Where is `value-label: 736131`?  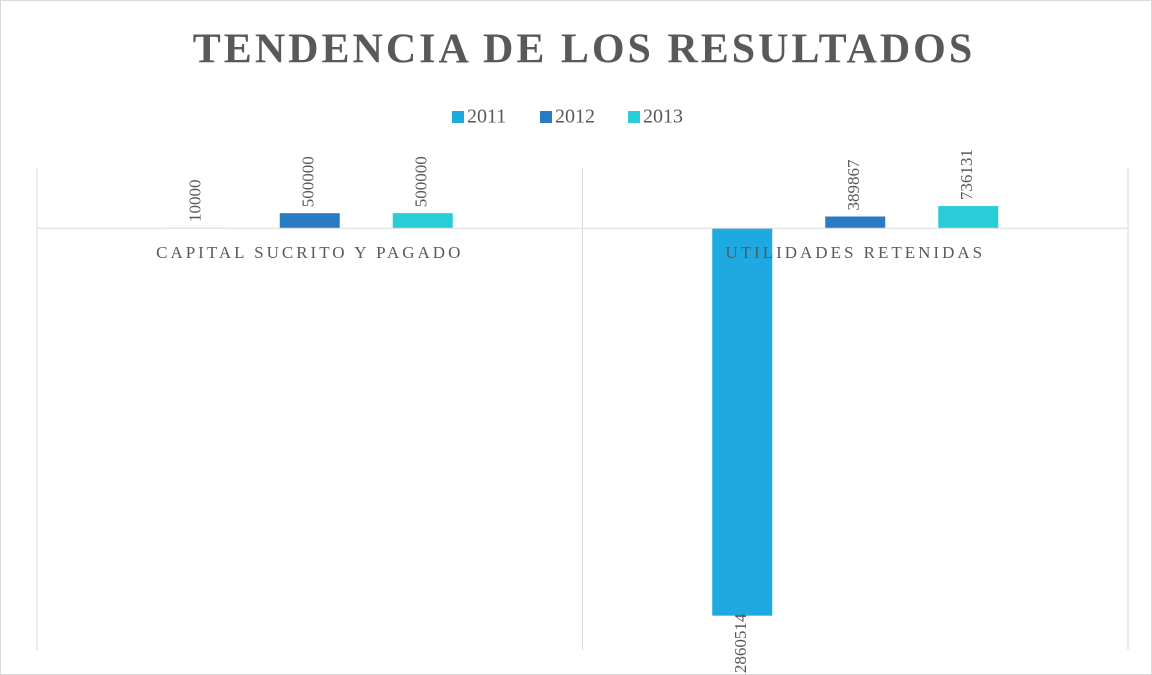 value-label: 736131 is located at coordinates (966, 174).